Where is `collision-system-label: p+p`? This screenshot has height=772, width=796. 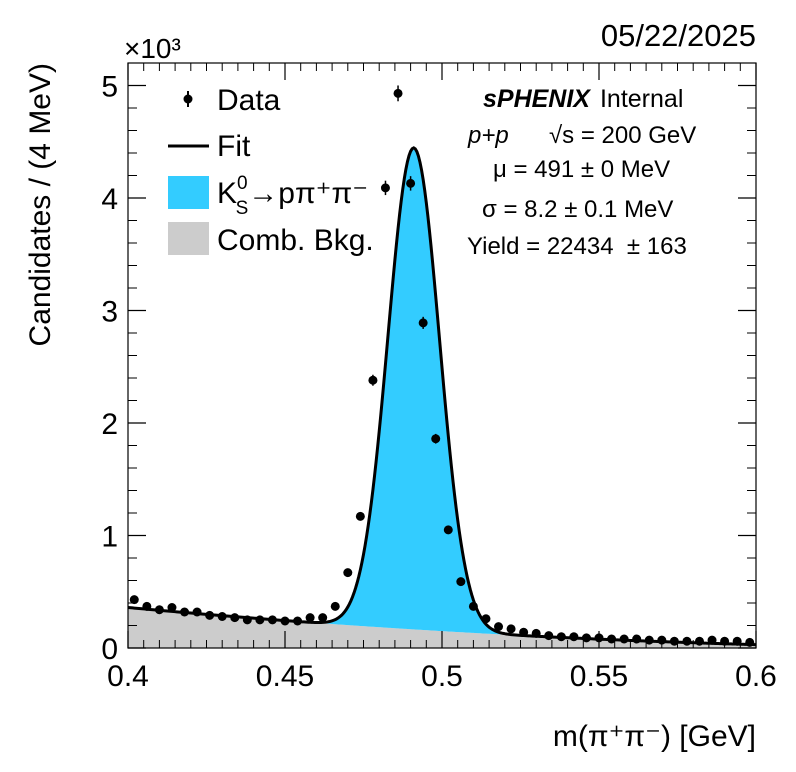 collision-system-label: p+p is located at coordinates (488, 135).